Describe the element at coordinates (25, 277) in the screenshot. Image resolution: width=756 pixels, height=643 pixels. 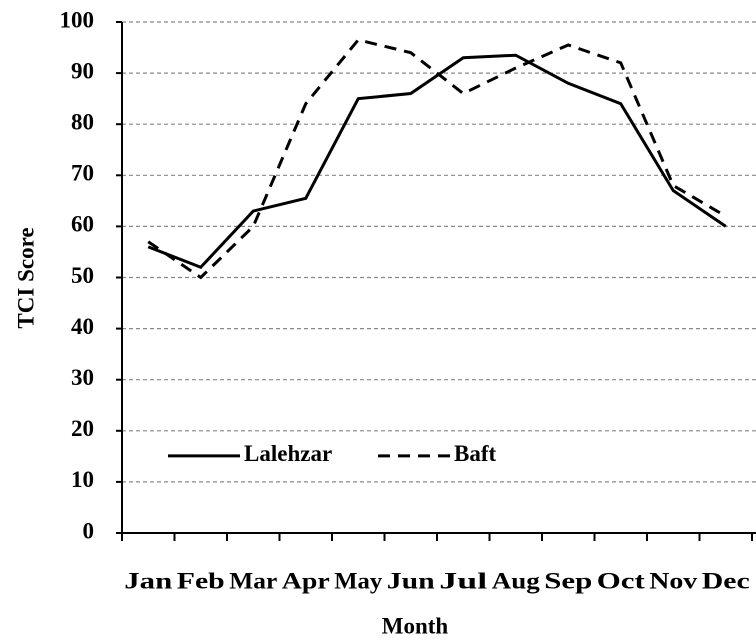
I see `y-axis-title: TCI Score` at that location.